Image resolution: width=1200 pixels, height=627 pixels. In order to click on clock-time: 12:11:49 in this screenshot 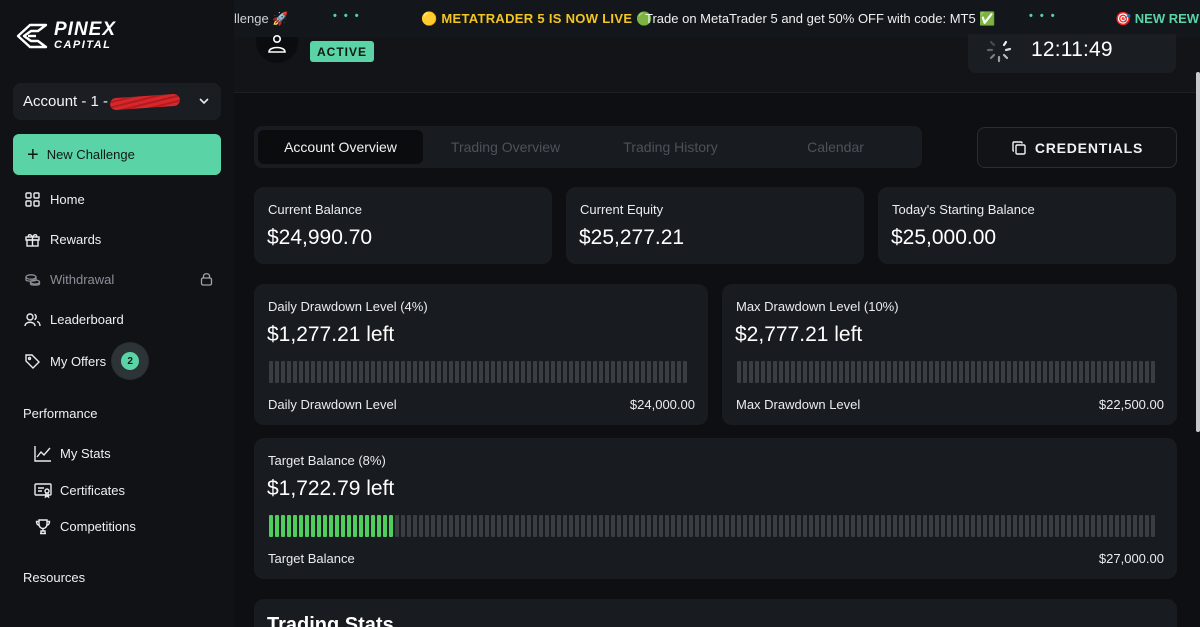, I will do `click(1072, 49)`.